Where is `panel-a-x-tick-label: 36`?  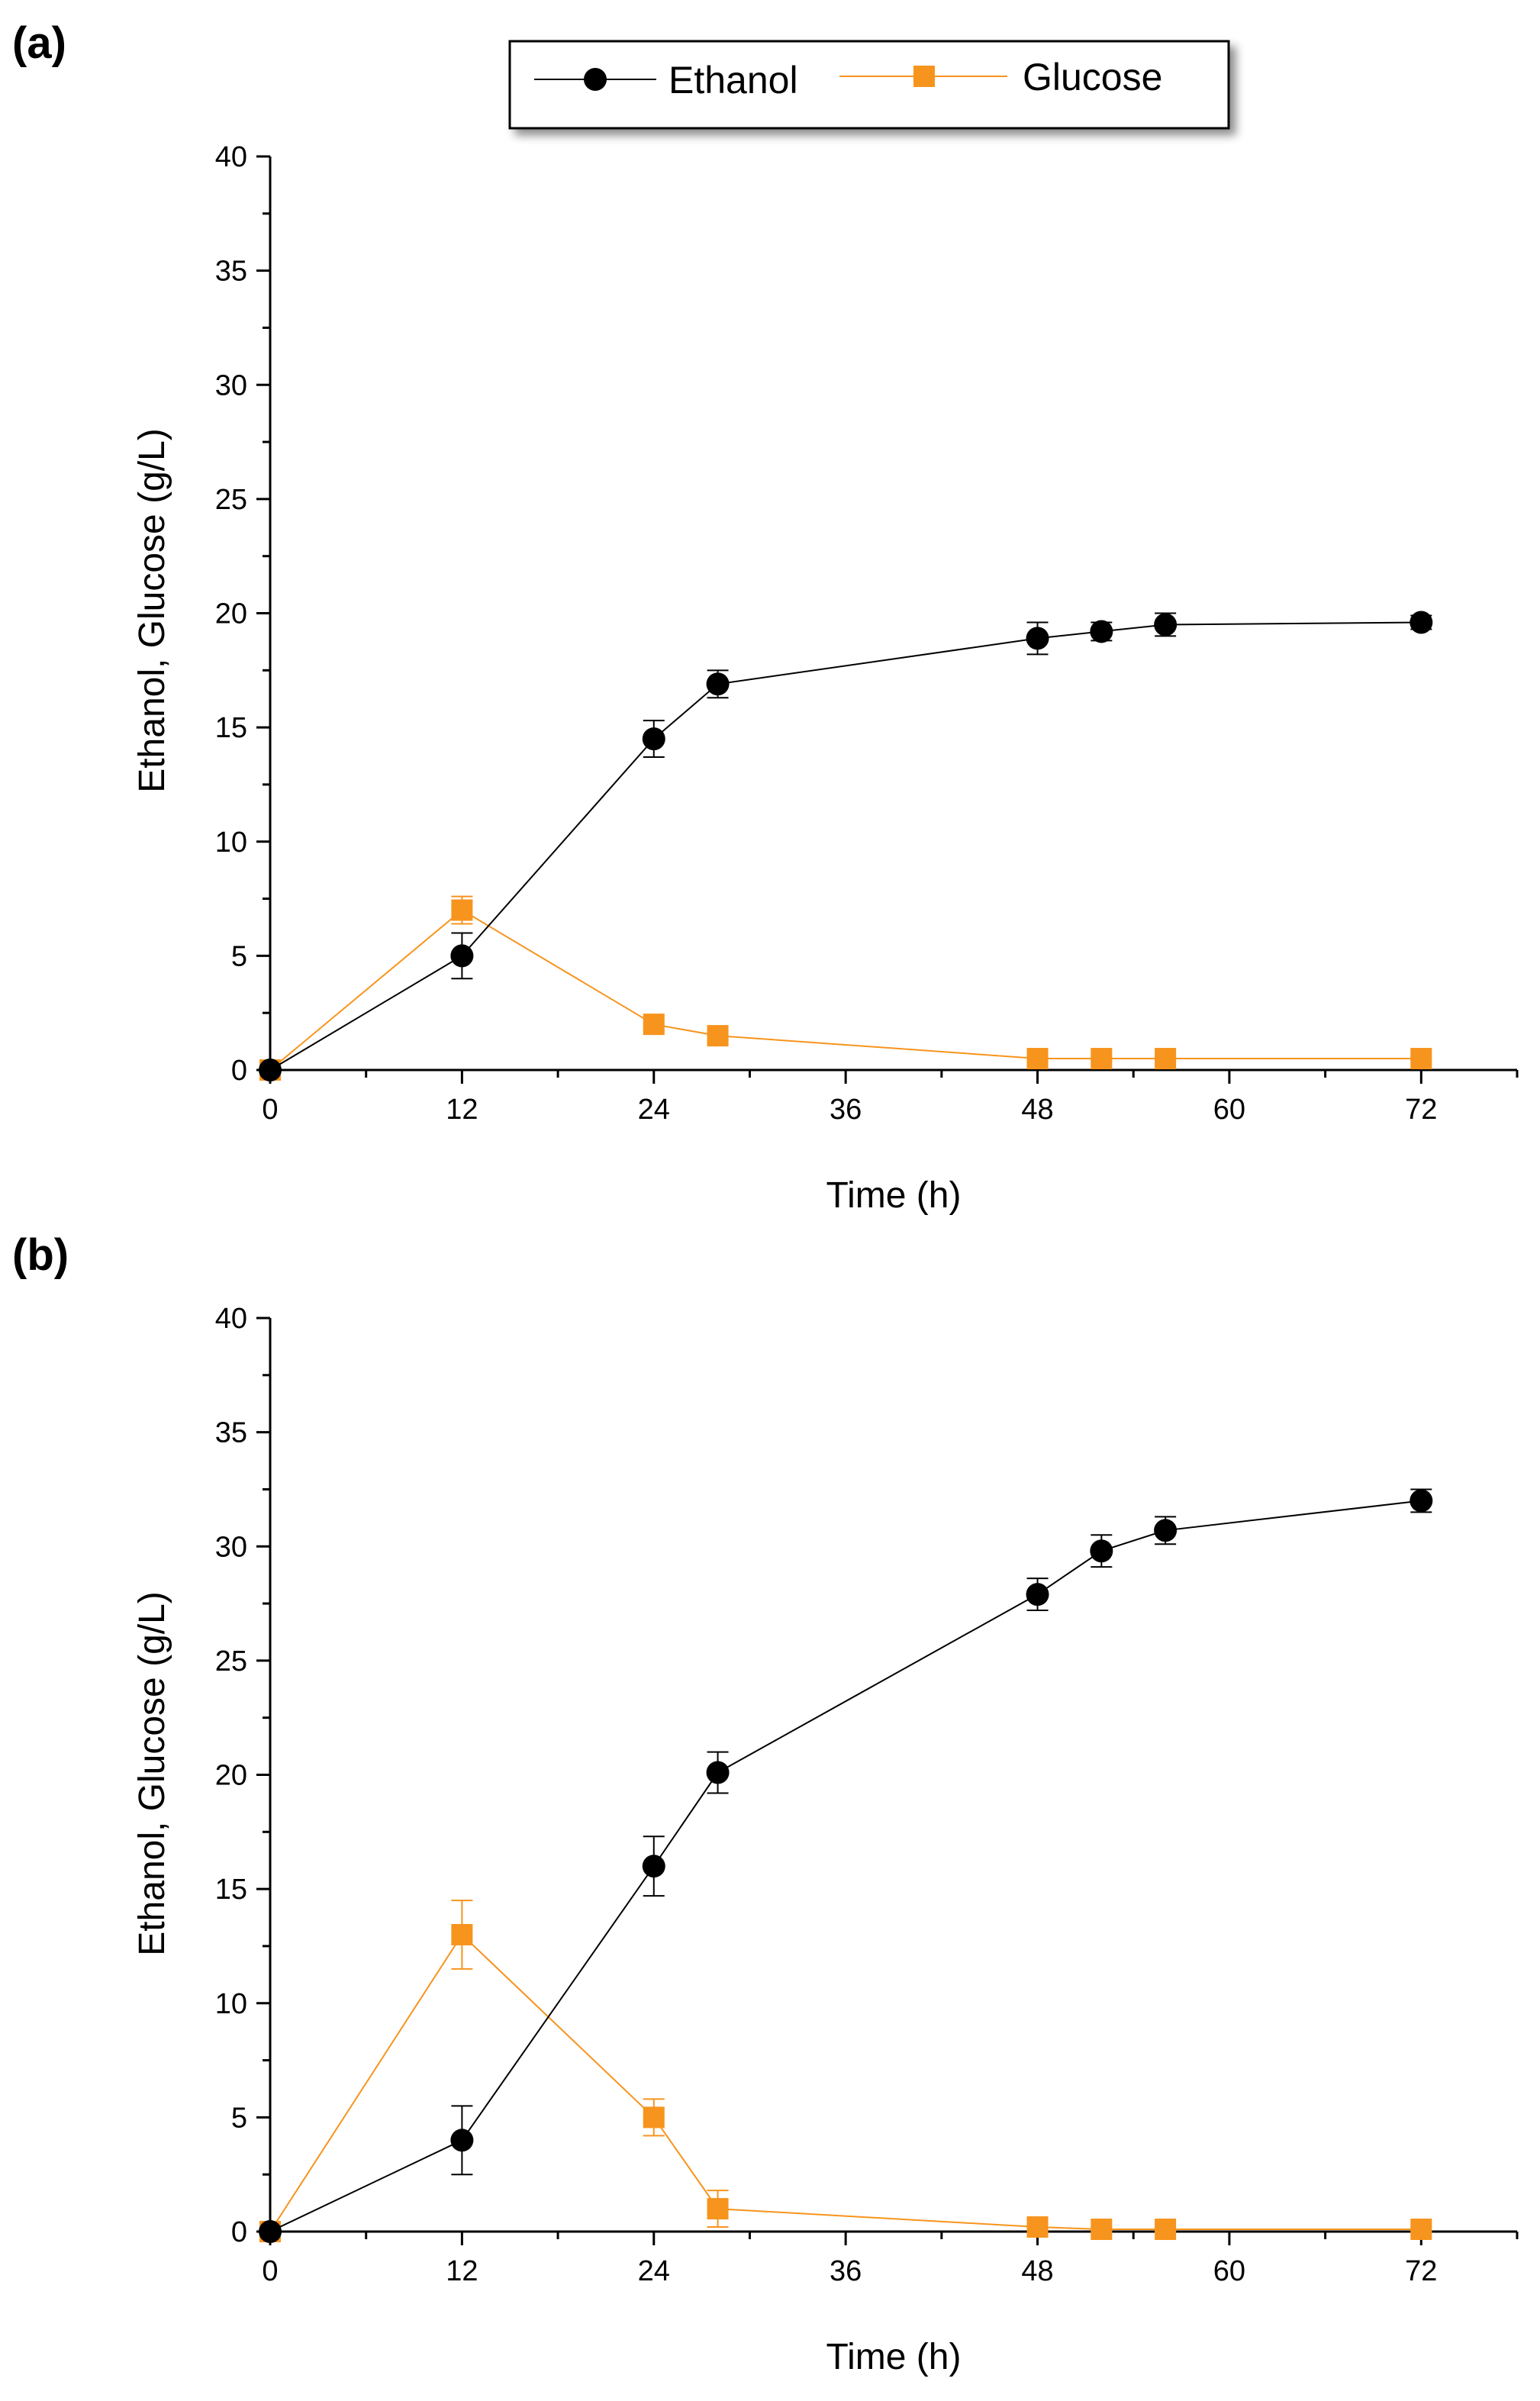 panel-a-x-tick-label: 36 is located at coordinates (846, 1110).